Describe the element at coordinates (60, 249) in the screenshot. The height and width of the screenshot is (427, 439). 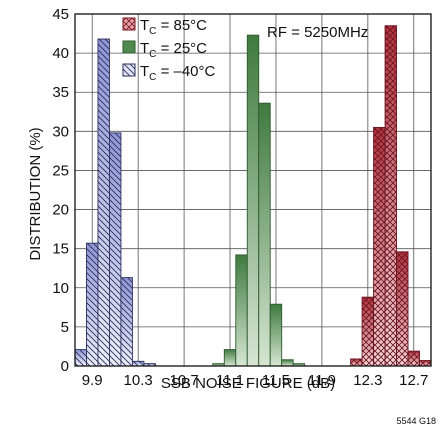
I see `y-tick-label: 15` at that location.